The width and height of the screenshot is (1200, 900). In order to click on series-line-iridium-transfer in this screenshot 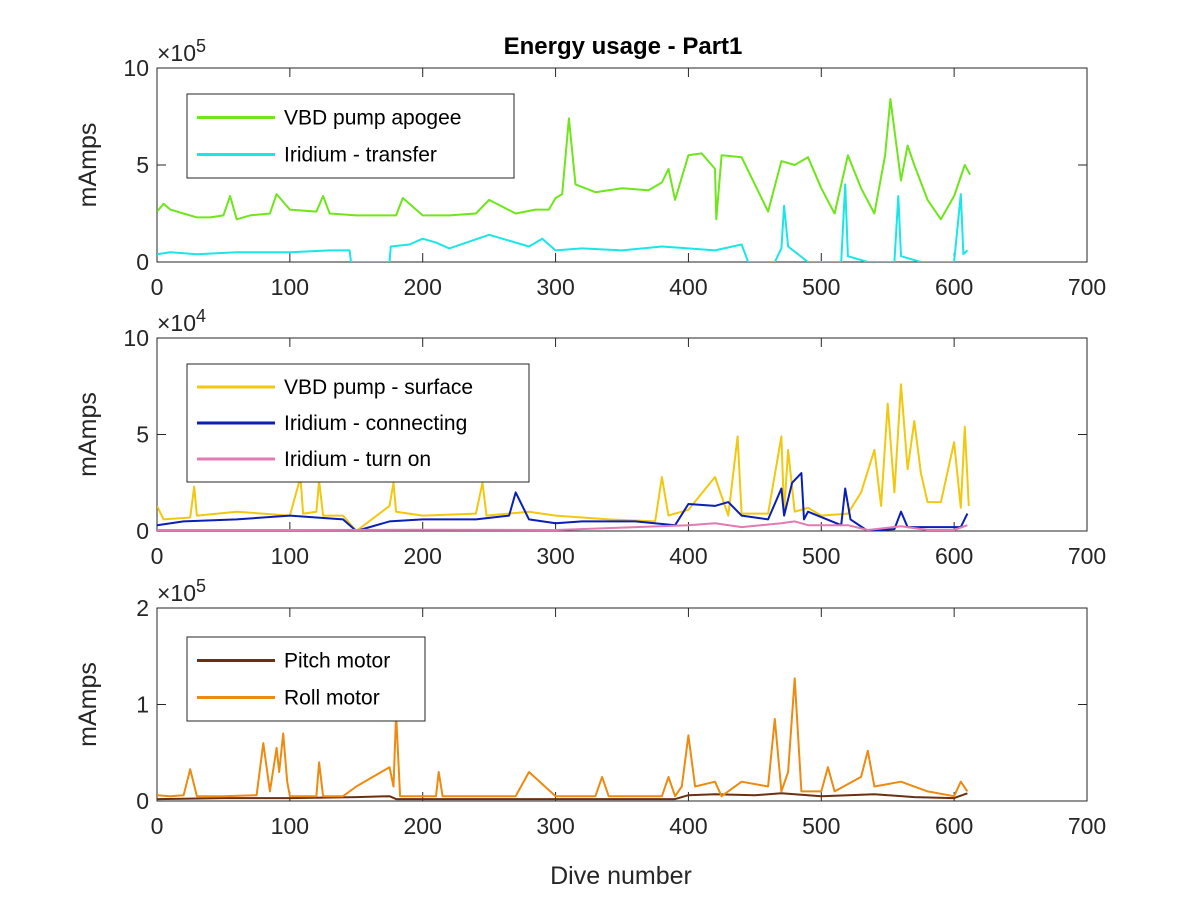, I will do `click(563, 222)`.